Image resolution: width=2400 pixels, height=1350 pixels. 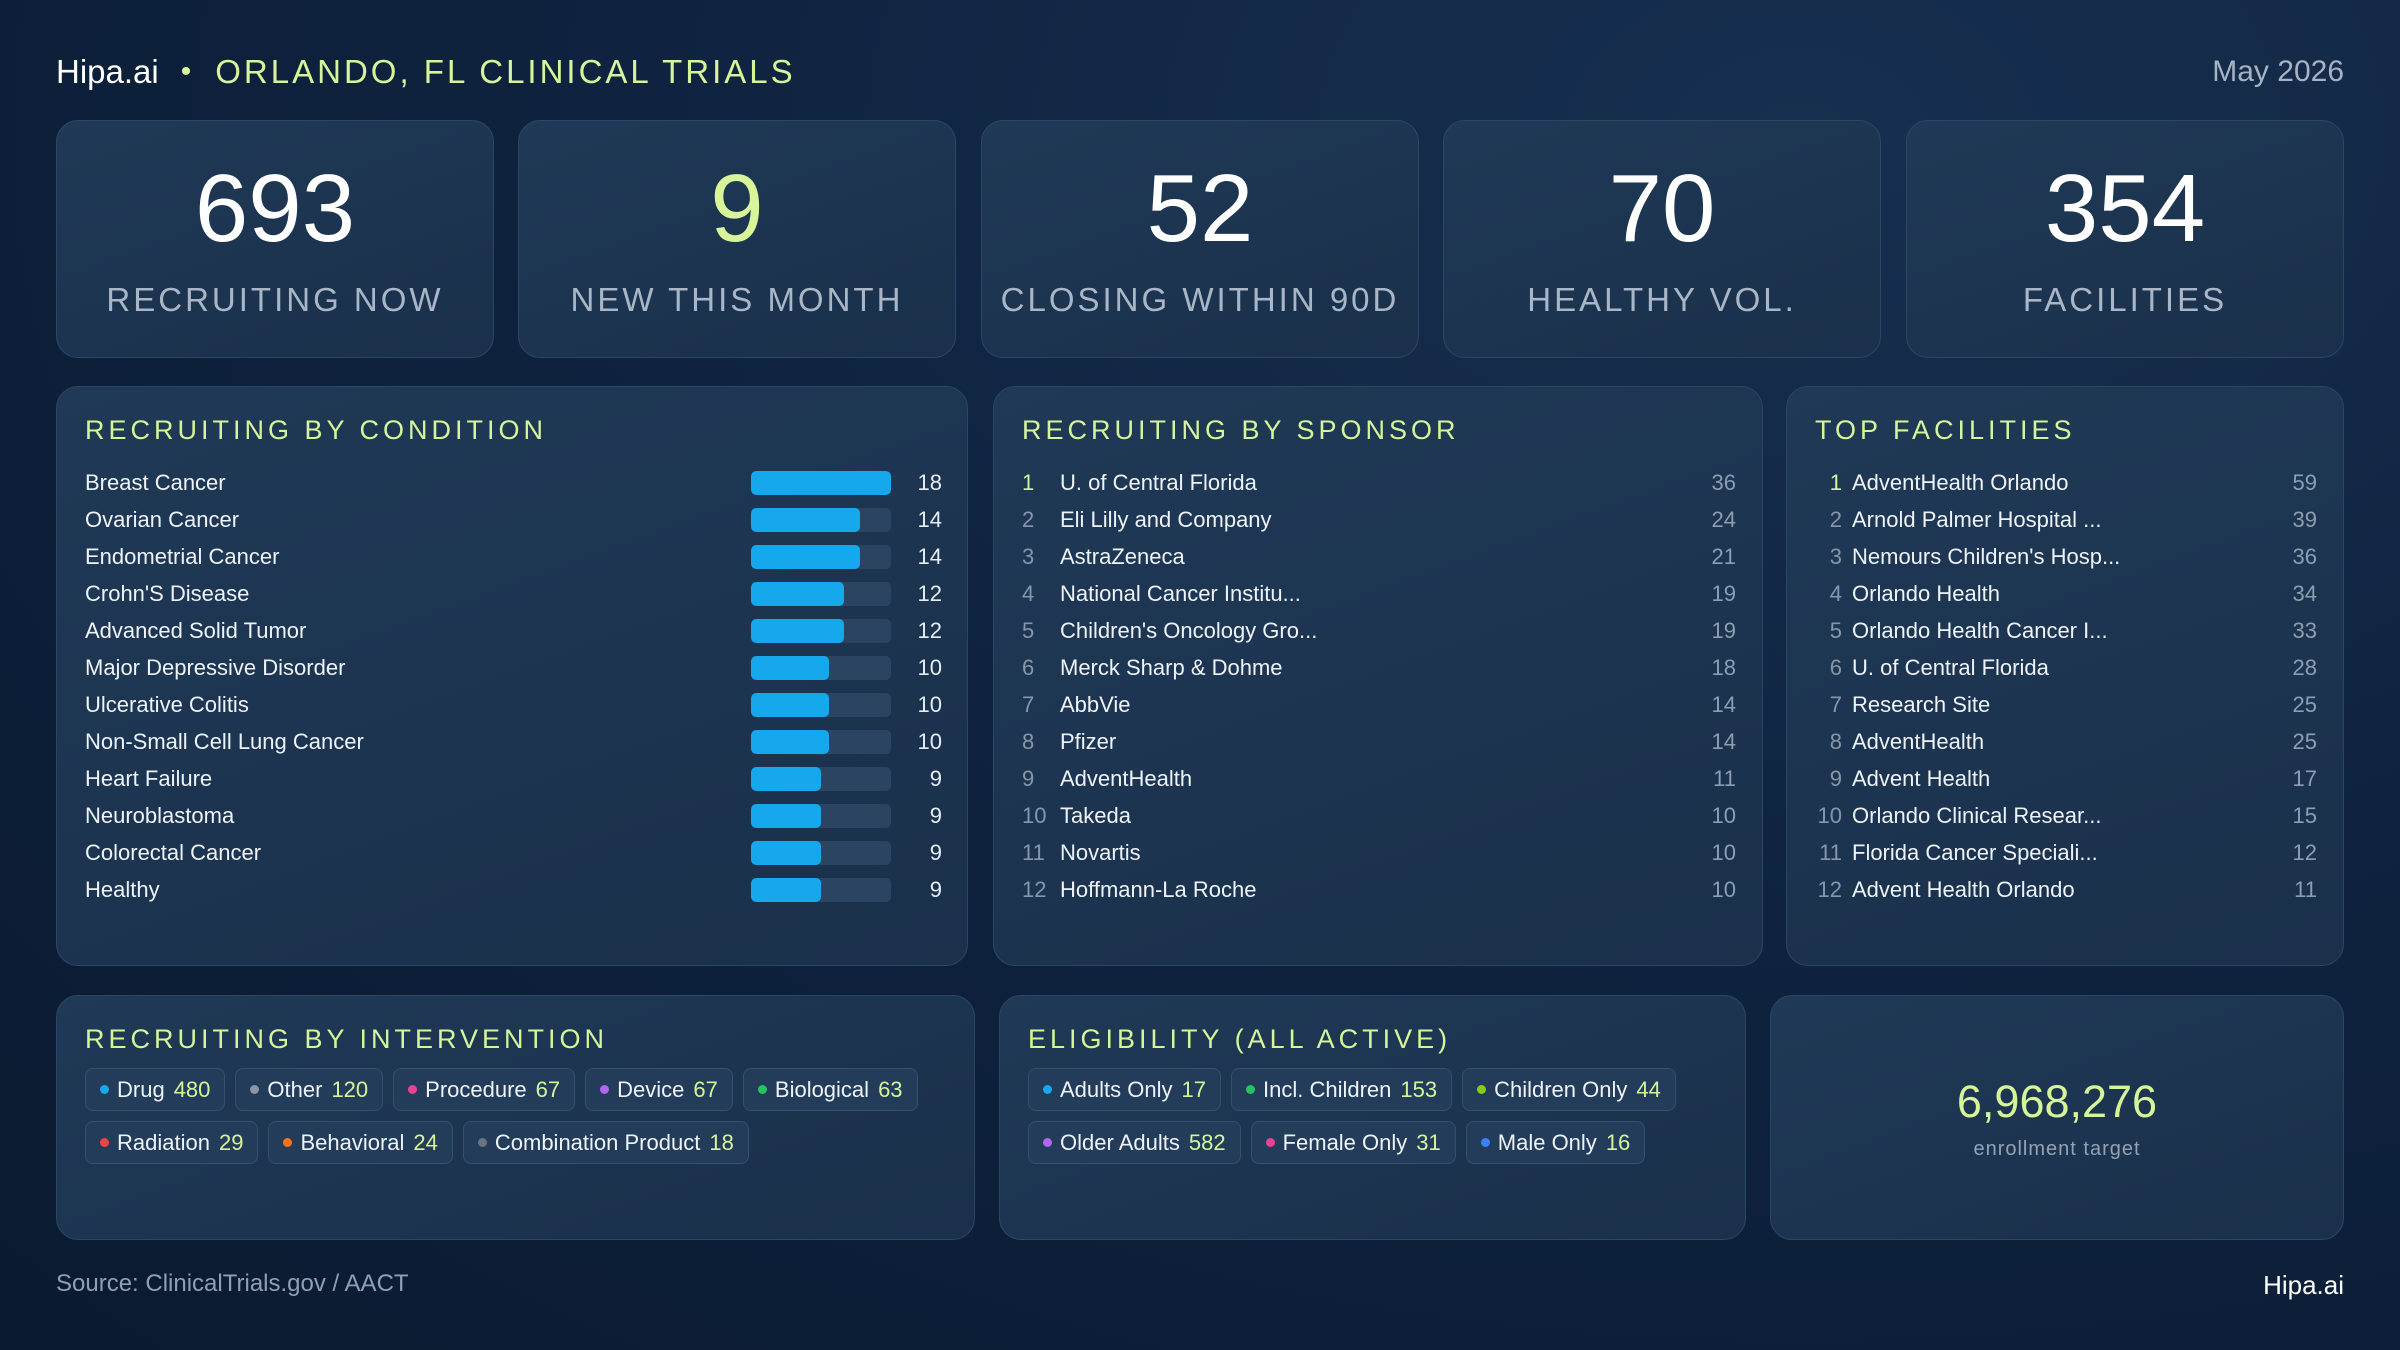 What do you see at coordinates (1028, 630) in the screenshot?
I see `sponsor-rank: 5` at bounding box center [1028, 630].